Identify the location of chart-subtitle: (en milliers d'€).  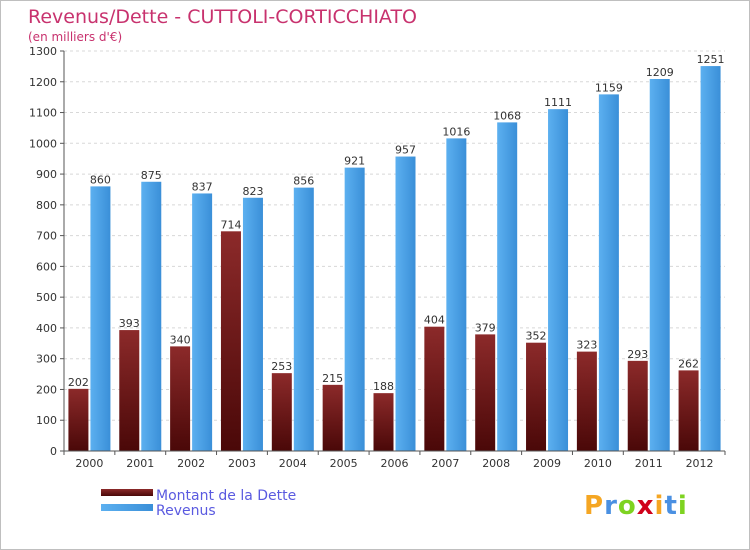
(75, 37).